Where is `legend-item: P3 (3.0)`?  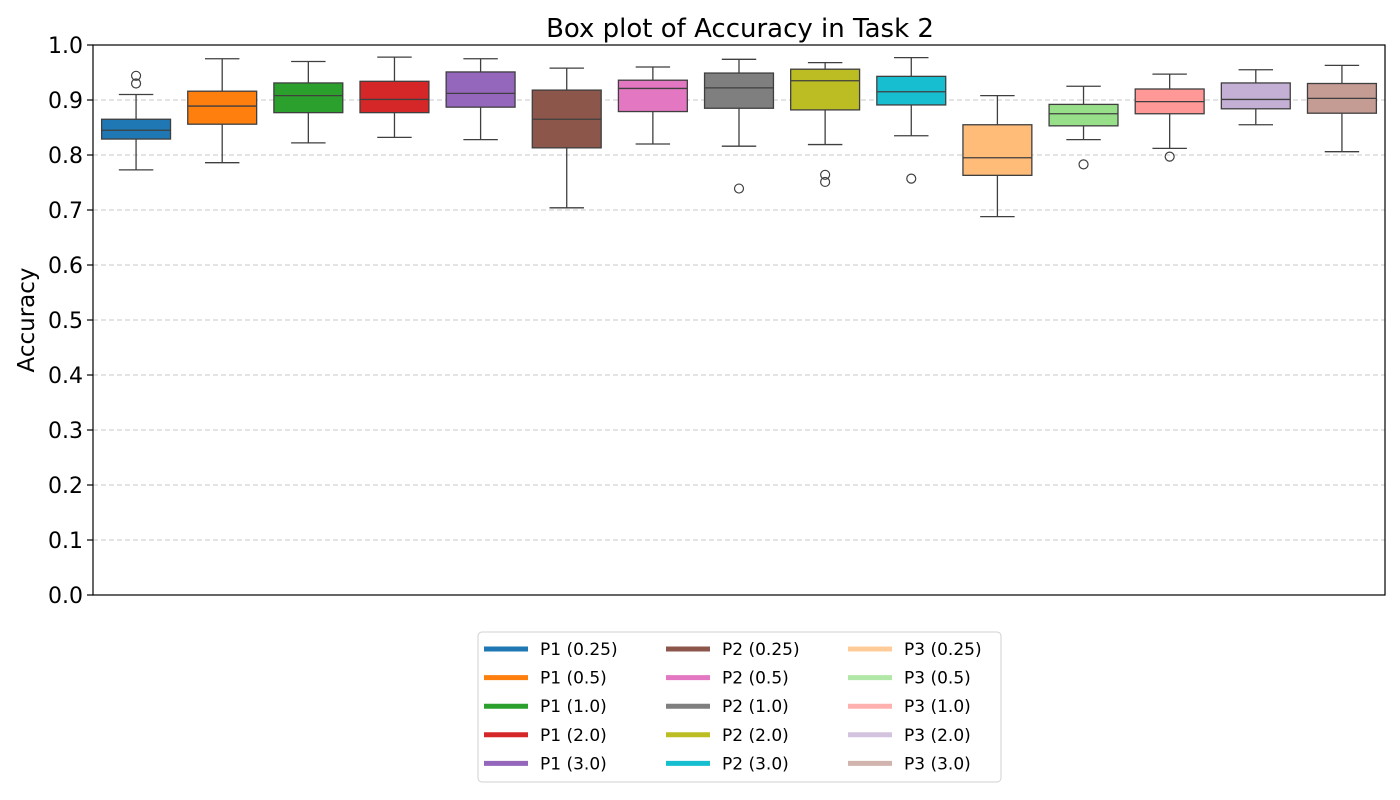 legend-item: P3 (3.0) is located at coordinates (909, 764).